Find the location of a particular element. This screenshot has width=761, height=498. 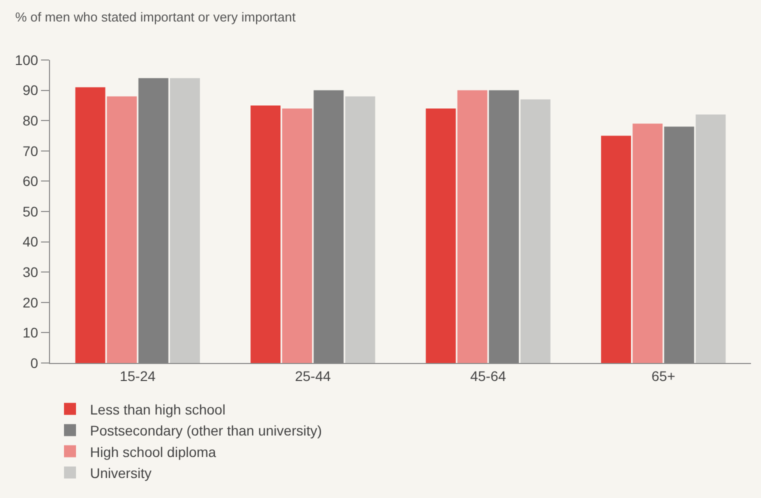

legend-label: Less than high school is located at coordinates (158, 409).